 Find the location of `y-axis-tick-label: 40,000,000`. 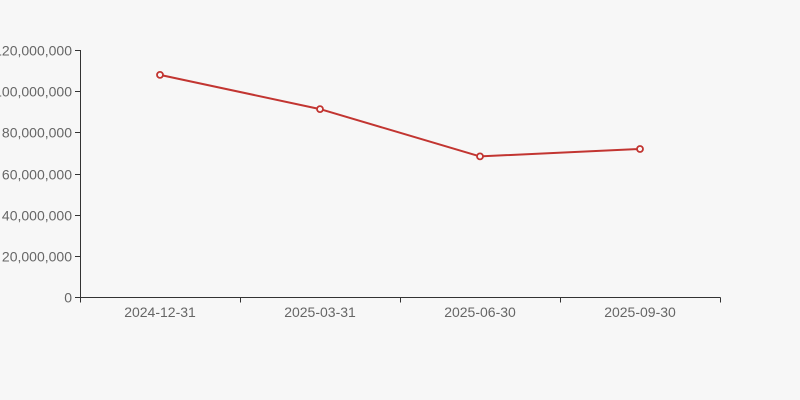

y-axis-tick-label: 40,000,000 is located at coordinates (37, 216).